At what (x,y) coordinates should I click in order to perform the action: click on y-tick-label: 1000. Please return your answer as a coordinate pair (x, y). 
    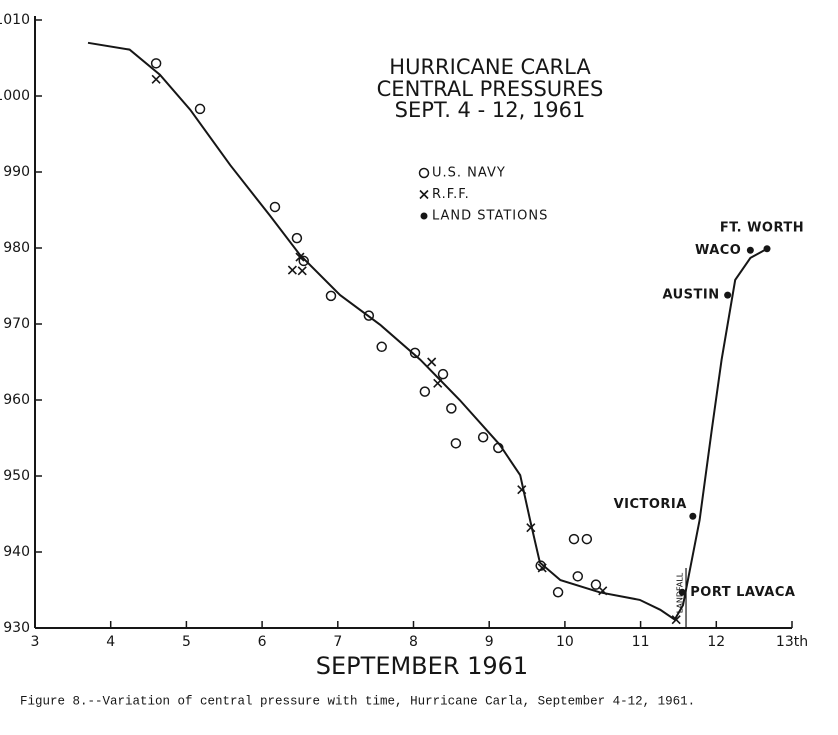
    Looking at the image, I should click on (15, 96).